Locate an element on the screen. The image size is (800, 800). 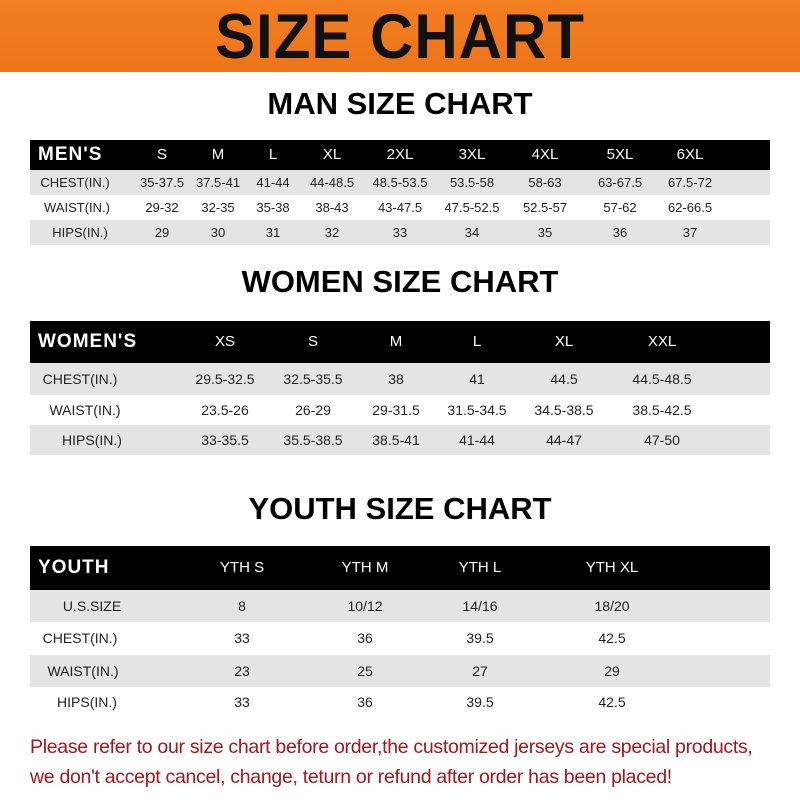
table-cell: 33-35.5 is located at coordinates (225, 440).